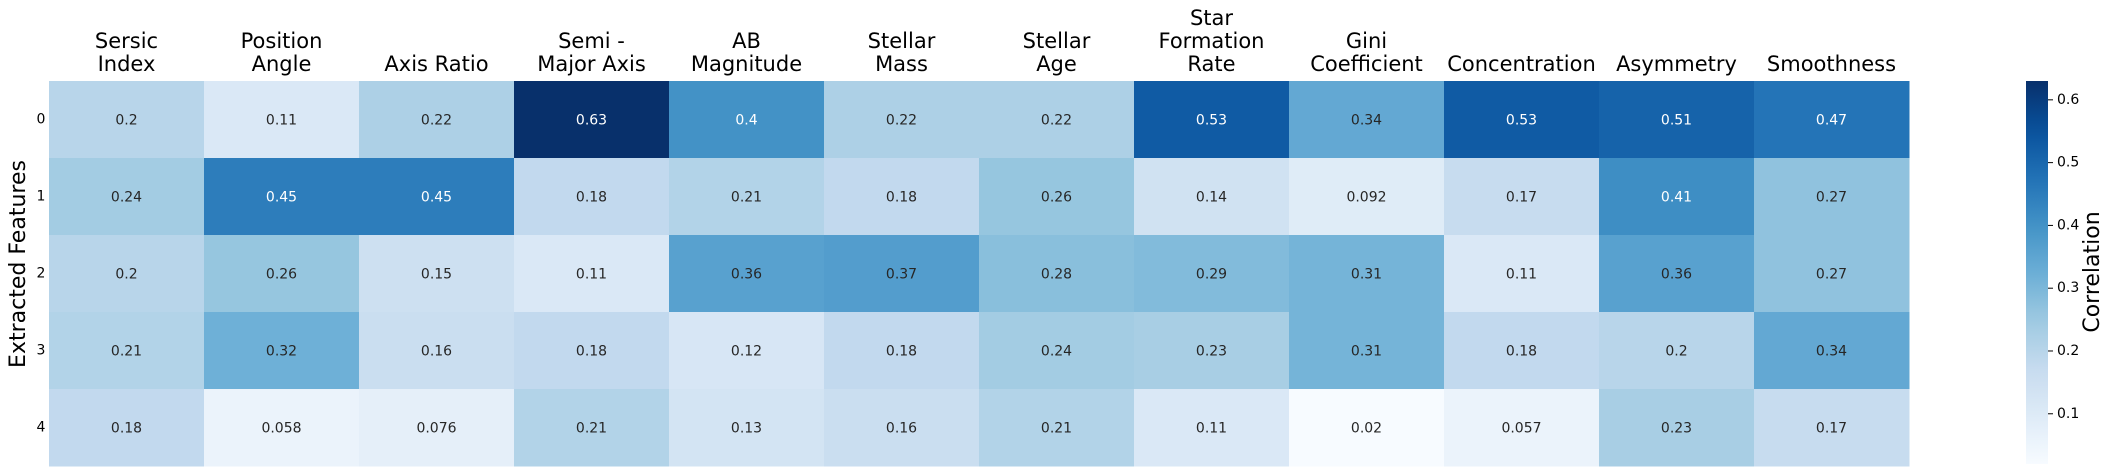 This screenshot has height=476, width=2112. I want to click on column-label: Age, so click(1056, 64).